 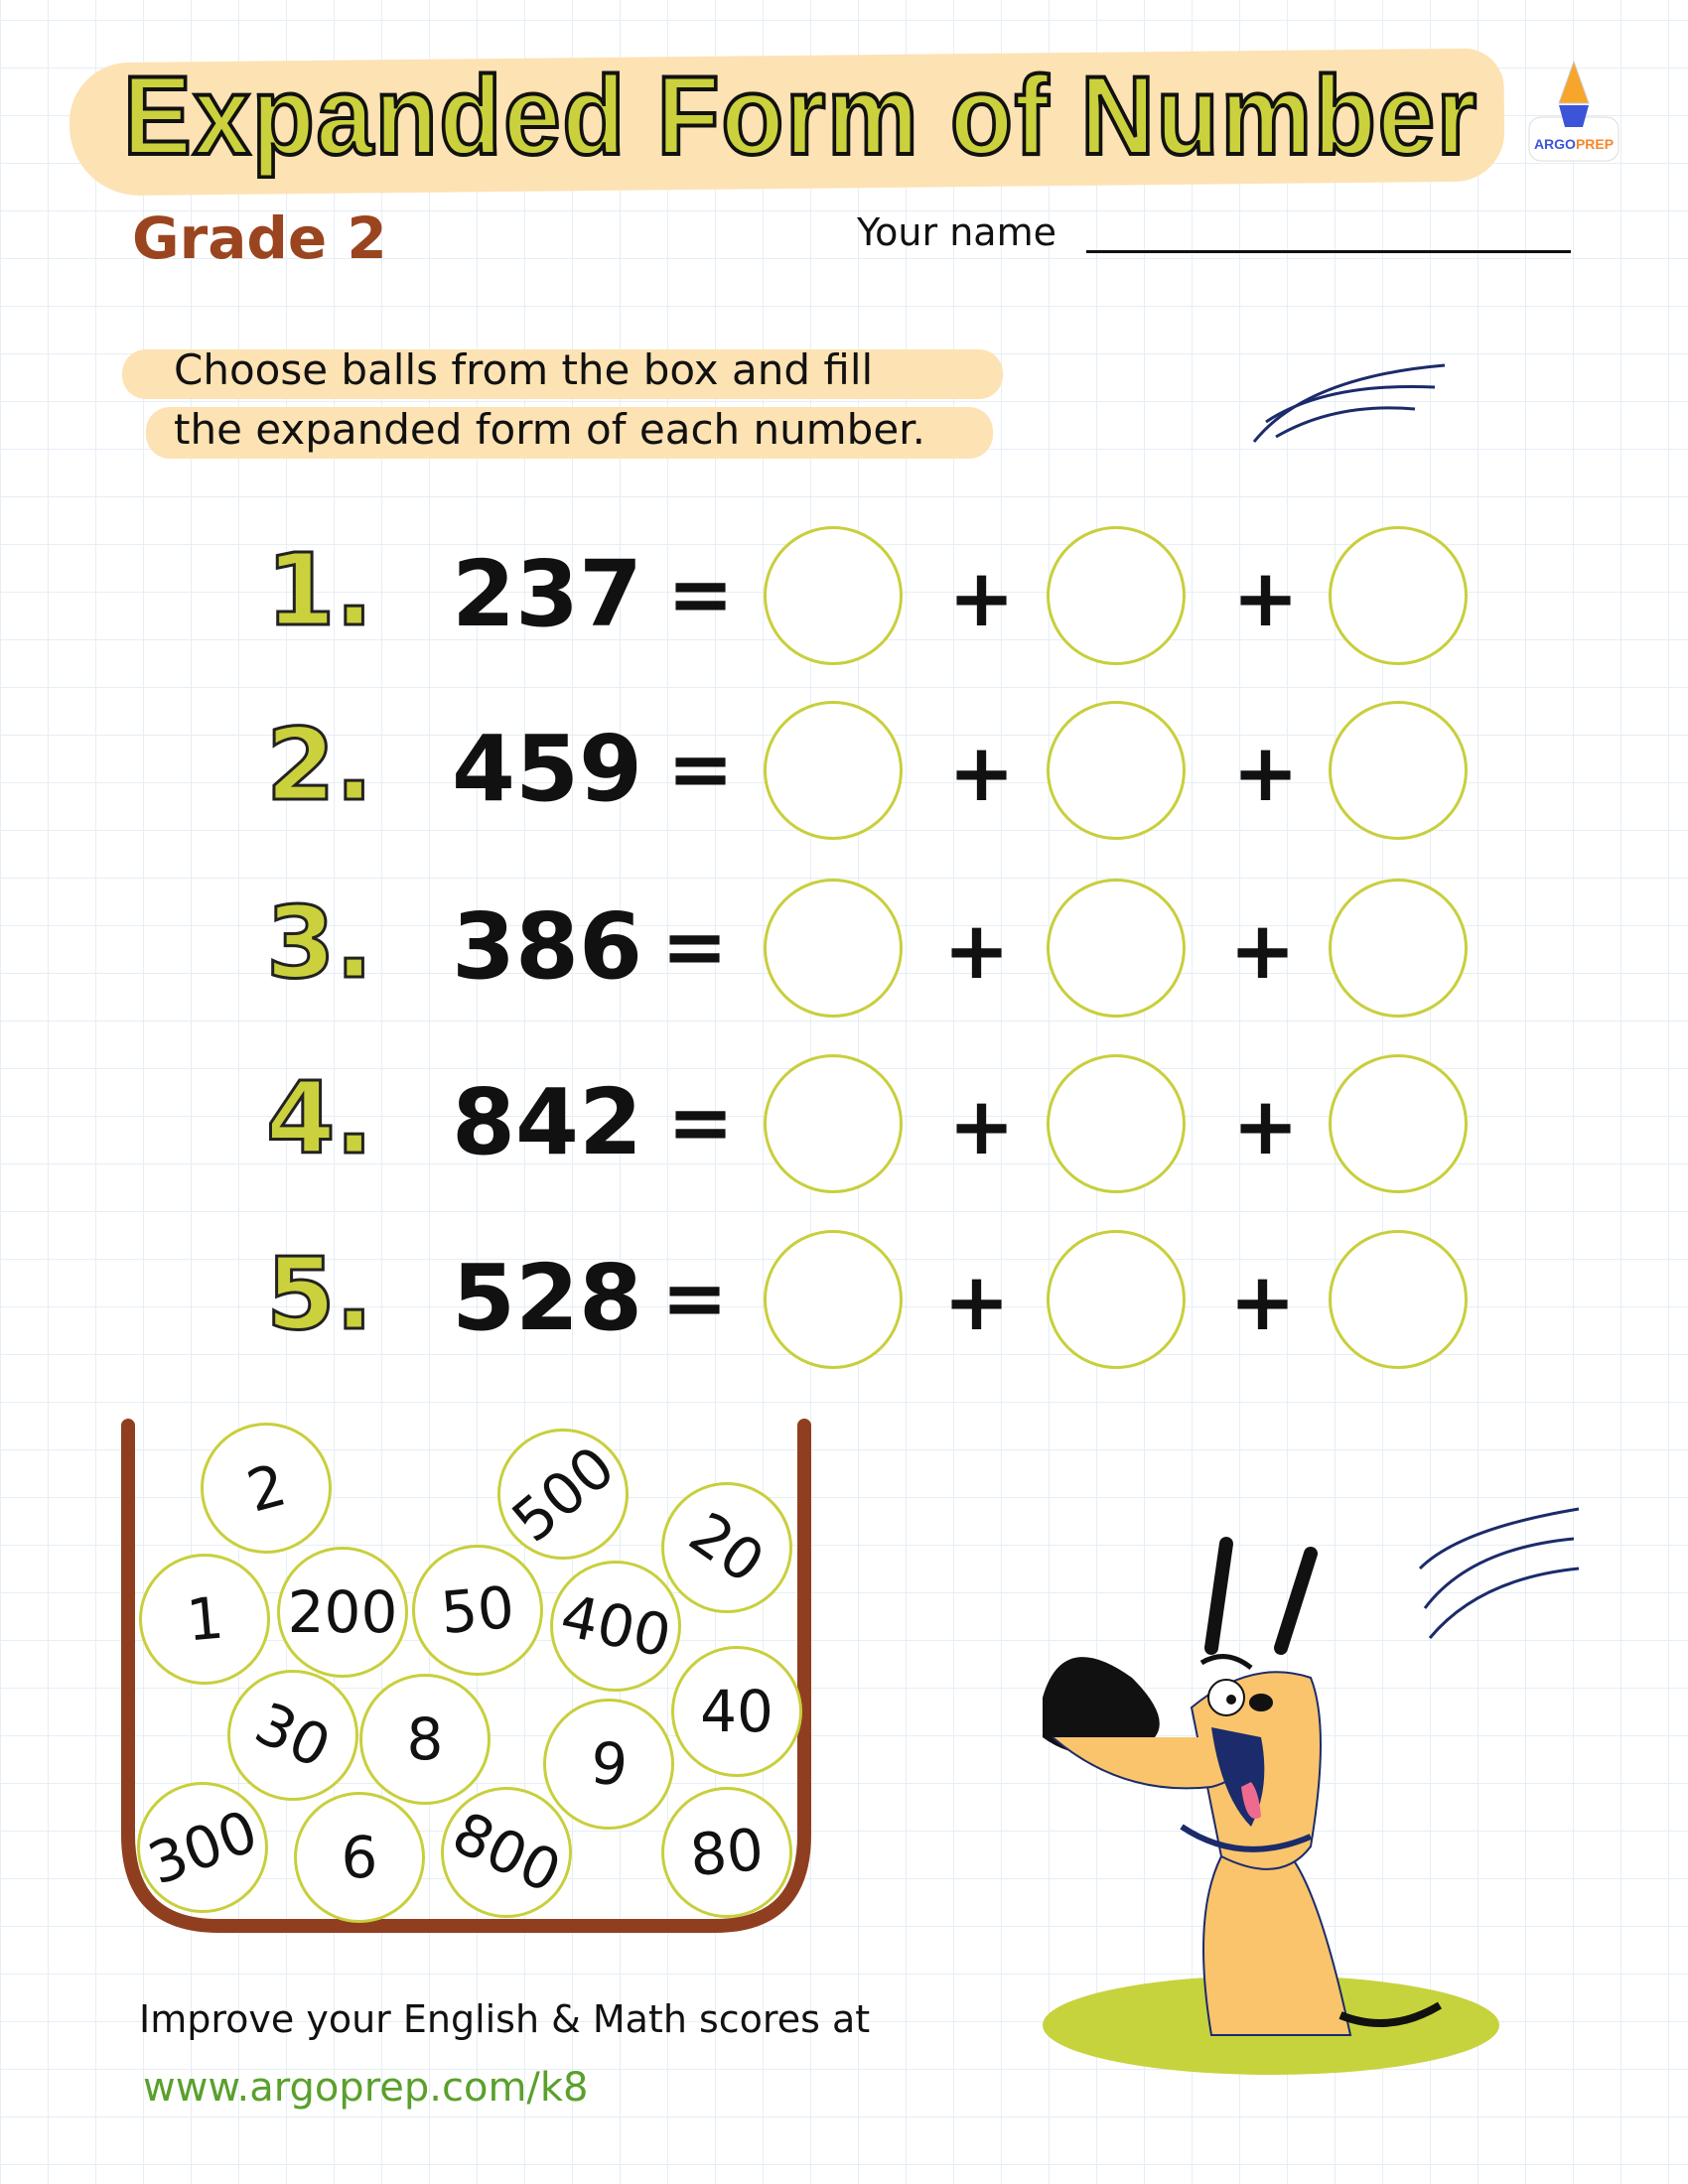 What do you see at coordinates (549, 429) in the screenshot?
I see `instruction-line-2: the expanded form of each number.` at bounding box center [549, 429].